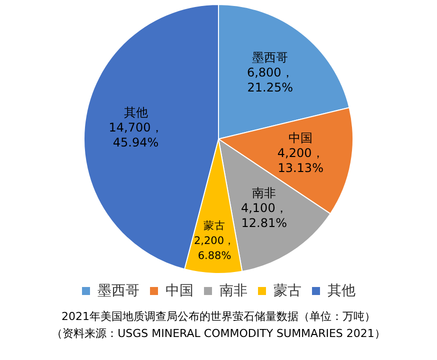 The width and height of the screenshot is (437, 360). Describe the element at coordinates (180, 290) in the screenshot. I see `legend-label: 中国` at that location.